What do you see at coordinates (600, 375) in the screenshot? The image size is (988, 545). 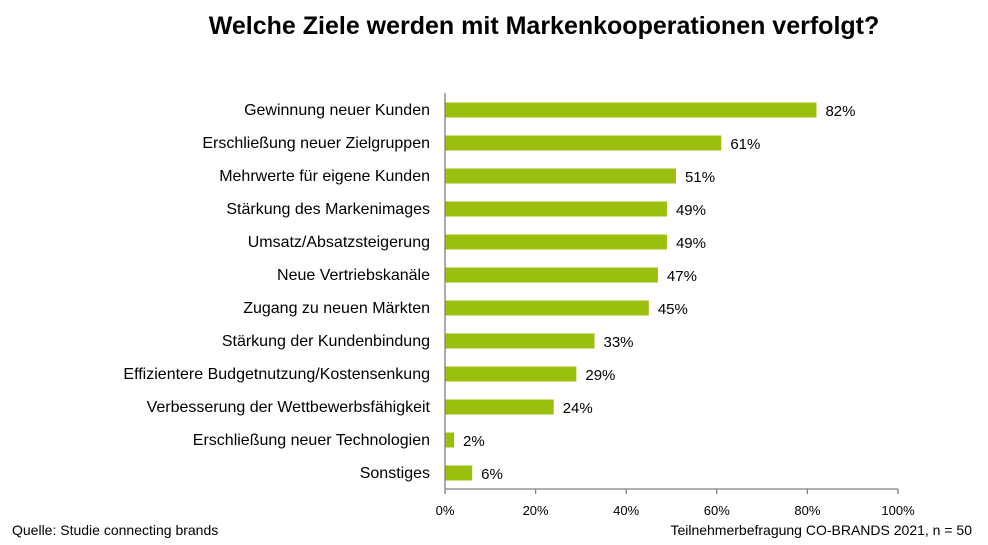 I see `value-label: 29%` at bounding box center [600, 375].